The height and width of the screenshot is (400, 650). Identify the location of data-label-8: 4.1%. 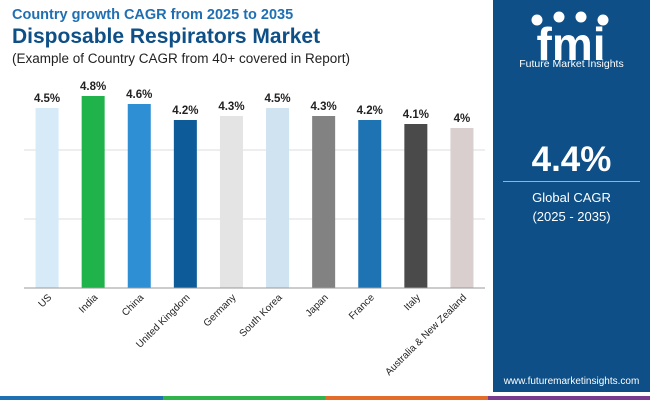
(416, 115).